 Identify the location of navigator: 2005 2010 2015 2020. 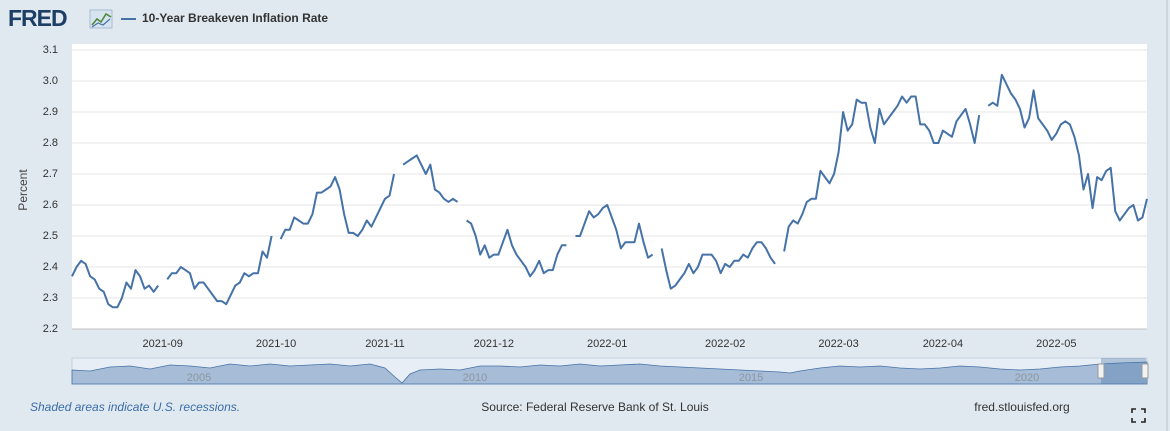
(610, 371).